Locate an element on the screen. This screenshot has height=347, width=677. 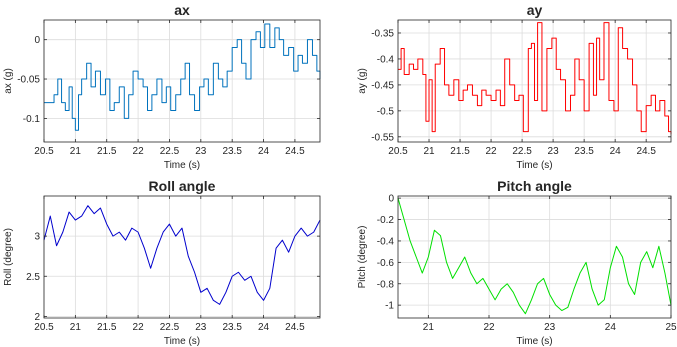
y-tick-label: 2.5 is located at coordinates (33, 277).